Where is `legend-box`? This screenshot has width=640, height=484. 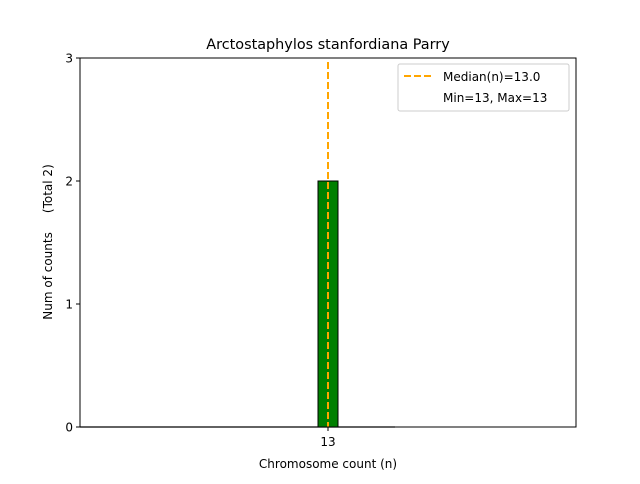
legend-box is located at coordinates (483, 87).